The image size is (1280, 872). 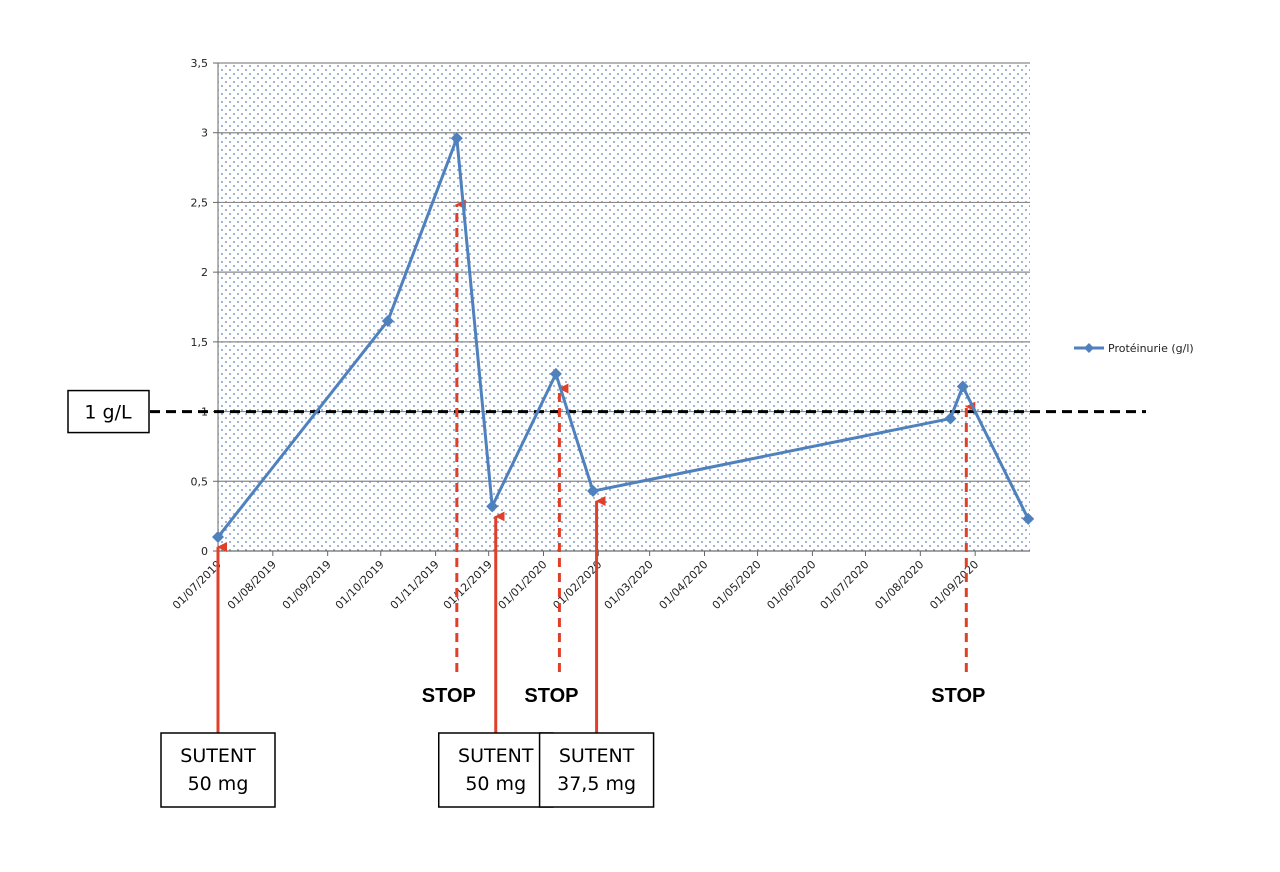 What do you see at coordinates (737, 585) in the screenshot?
I see `x-tick-label: 01/05/2020` at bounding box center [737, 585].